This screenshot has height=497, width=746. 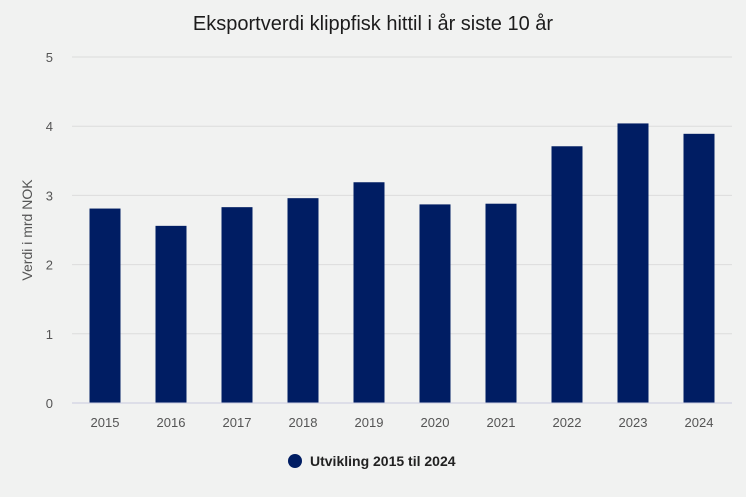 I want to click on x-tick-label: 2019, so click(x=369, y=422).